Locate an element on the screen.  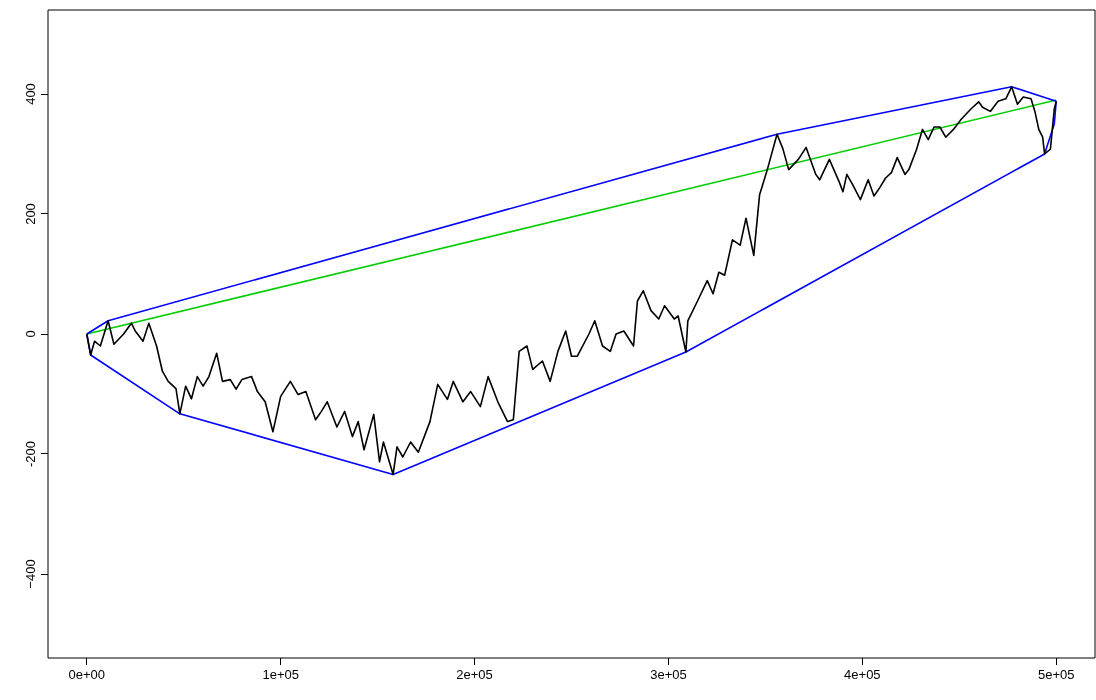
x-tick-label: 0e+00 is located at coordinates (87, 675).